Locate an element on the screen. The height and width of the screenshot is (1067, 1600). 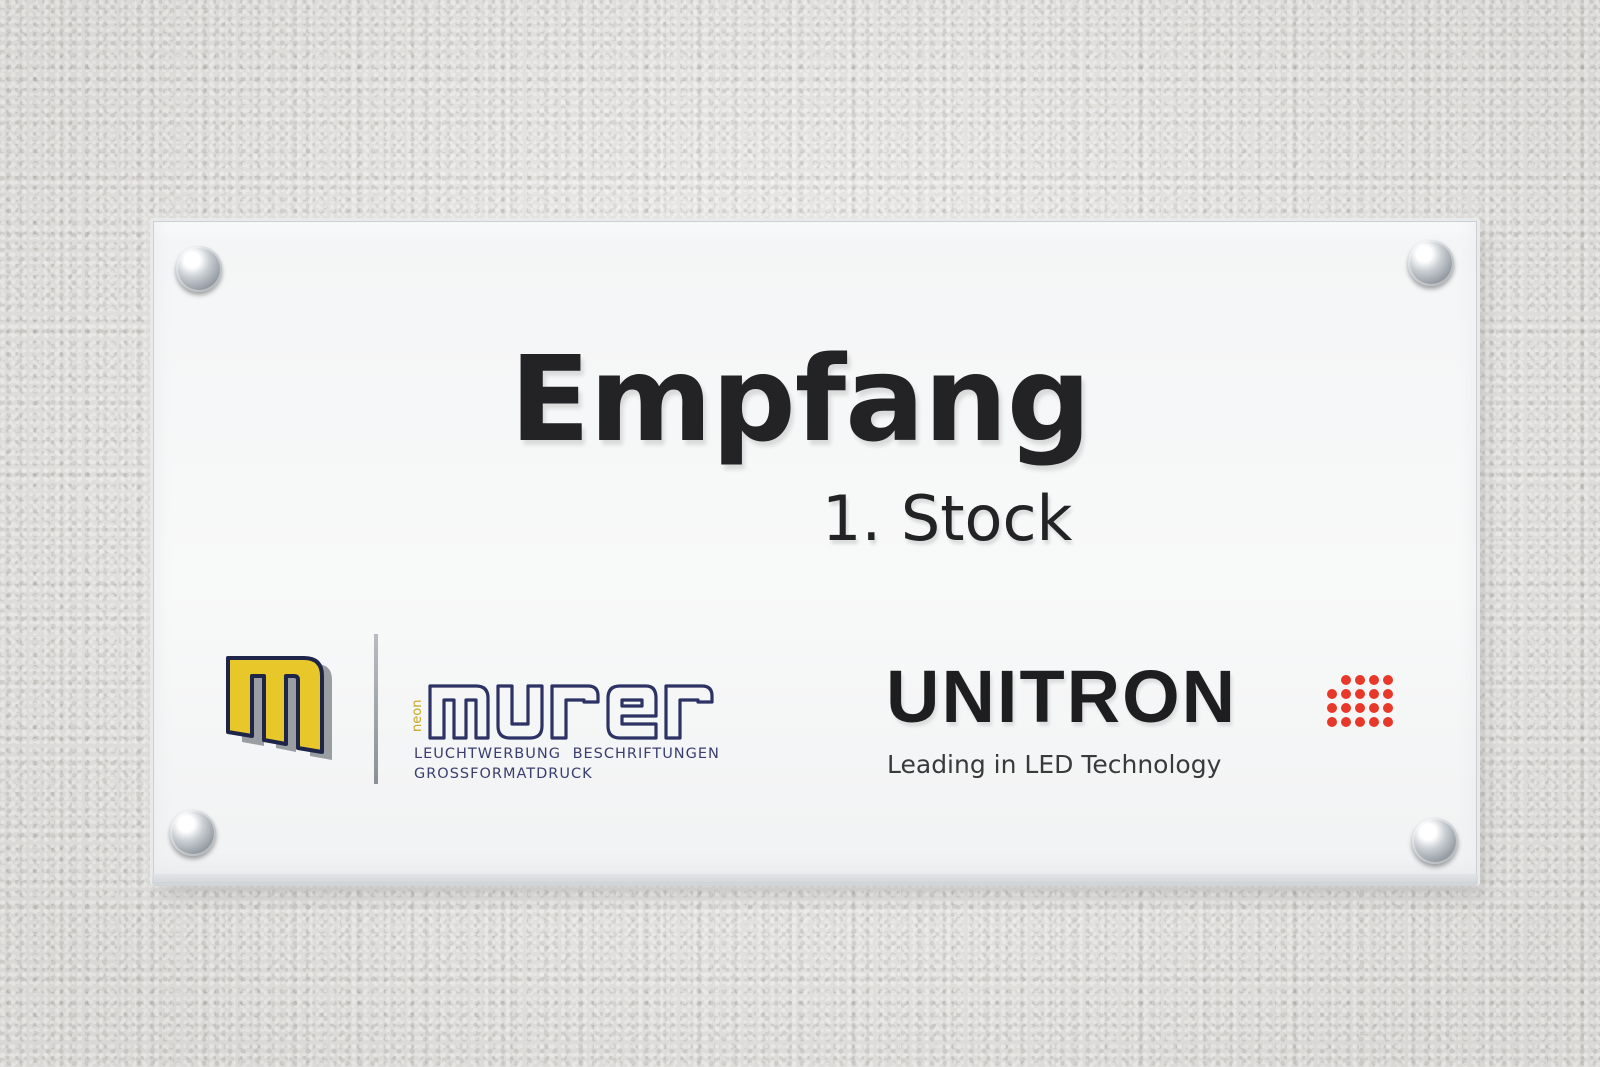
sign-edge is located at coordinates (815, 880).